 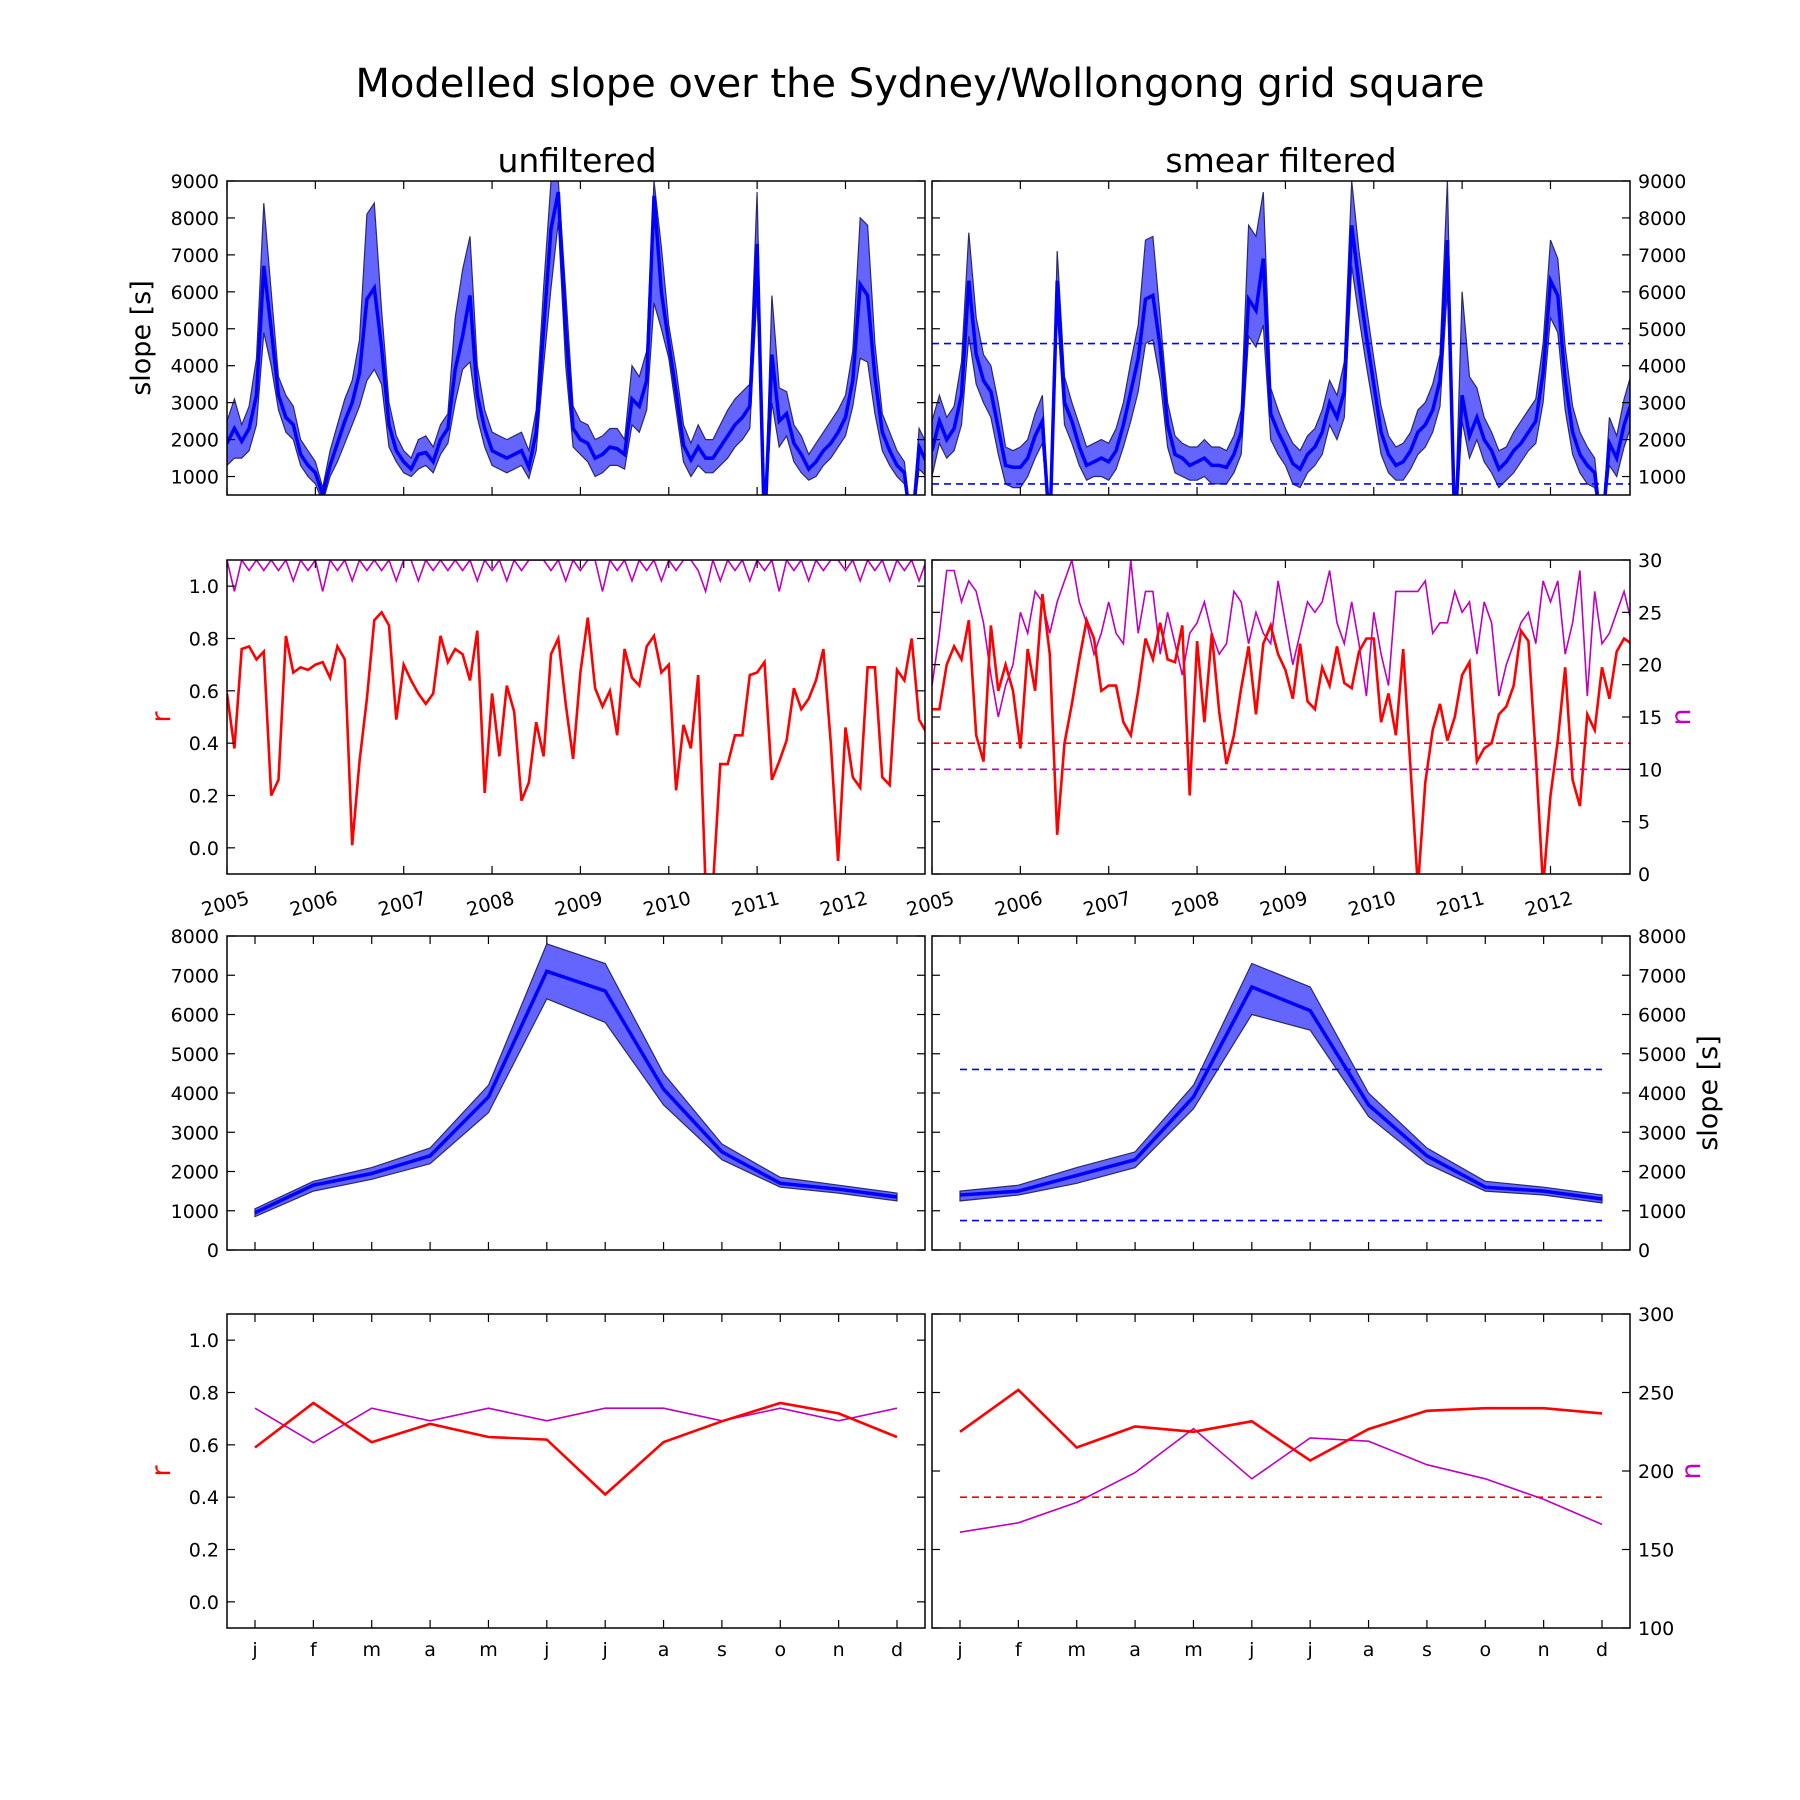 I want to click on clim-r-n-unfiltered-xtick-label: o, so click(x=780, y=1650).